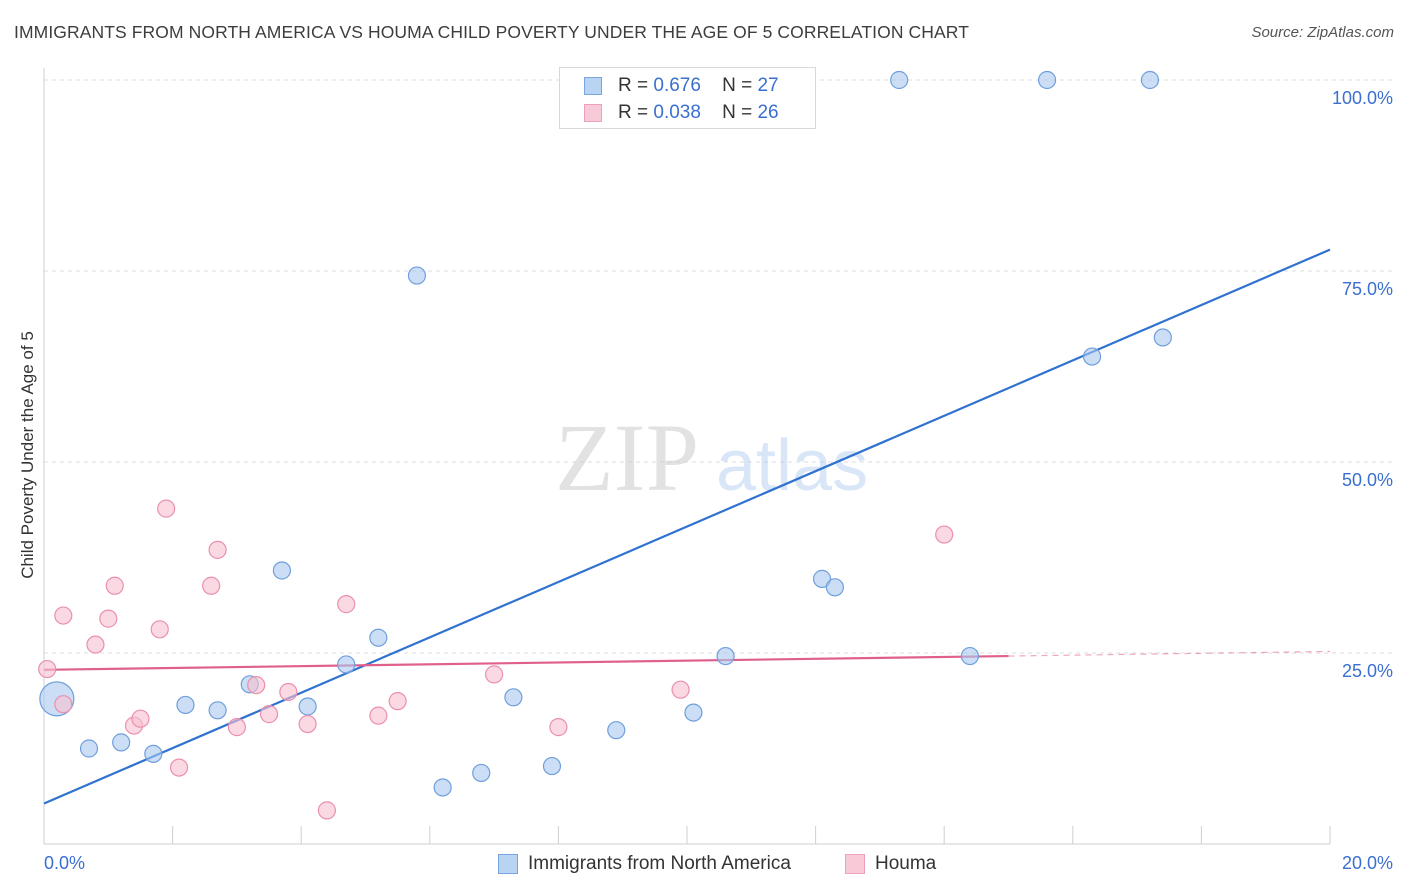 This screenshot has height=892, width=1406. Describe the element at coordinates (1367, 289) in the screenshot. I see `y-tick-label: 75.0%` at that location.